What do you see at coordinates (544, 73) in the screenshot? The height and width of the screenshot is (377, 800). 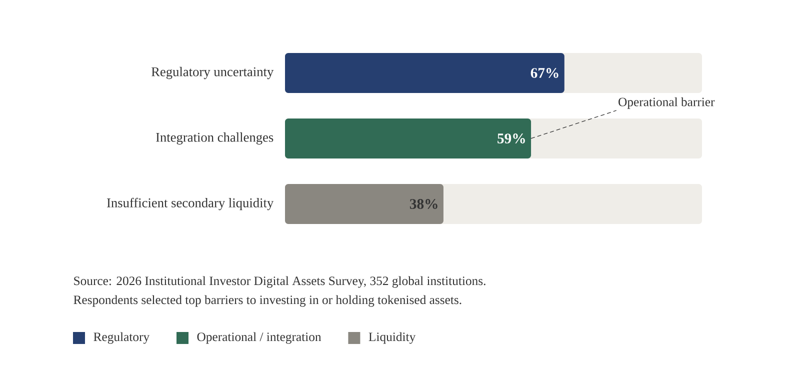 I see `data-label: 67%` at bounding box center [544, 73].